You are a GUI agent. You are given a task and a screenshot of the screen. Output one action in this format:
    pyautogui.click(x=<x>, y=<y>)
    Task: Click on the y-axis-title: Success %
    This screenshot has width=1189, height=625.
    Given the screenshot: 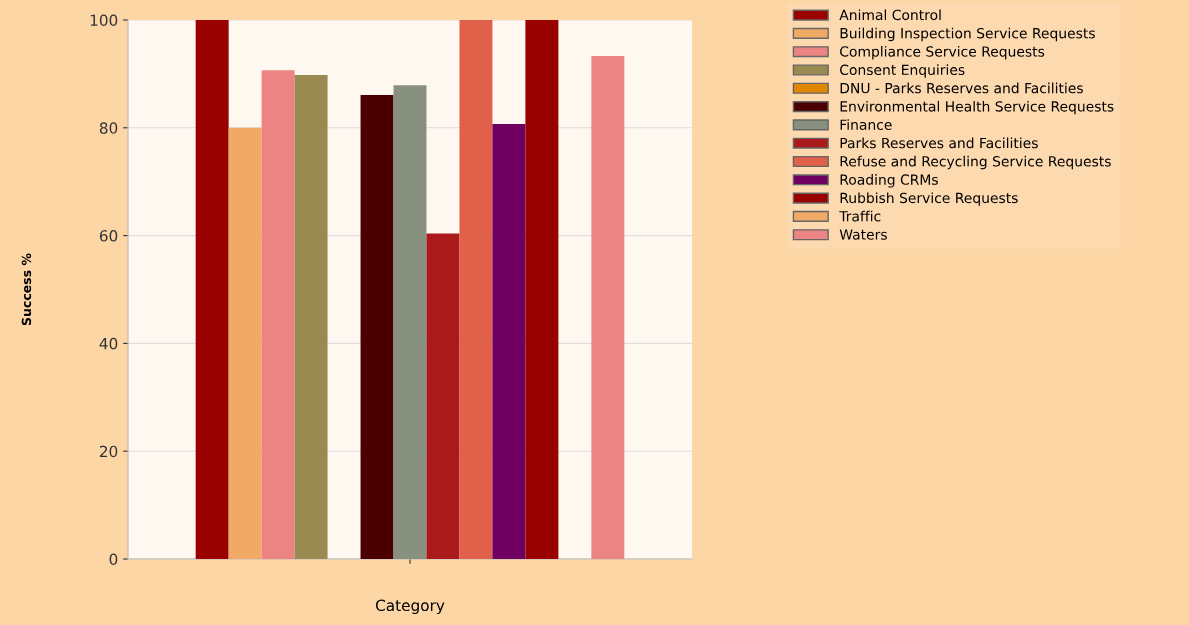 What is the action you would take?
    pyautogui.click(x=26, y=289)
    